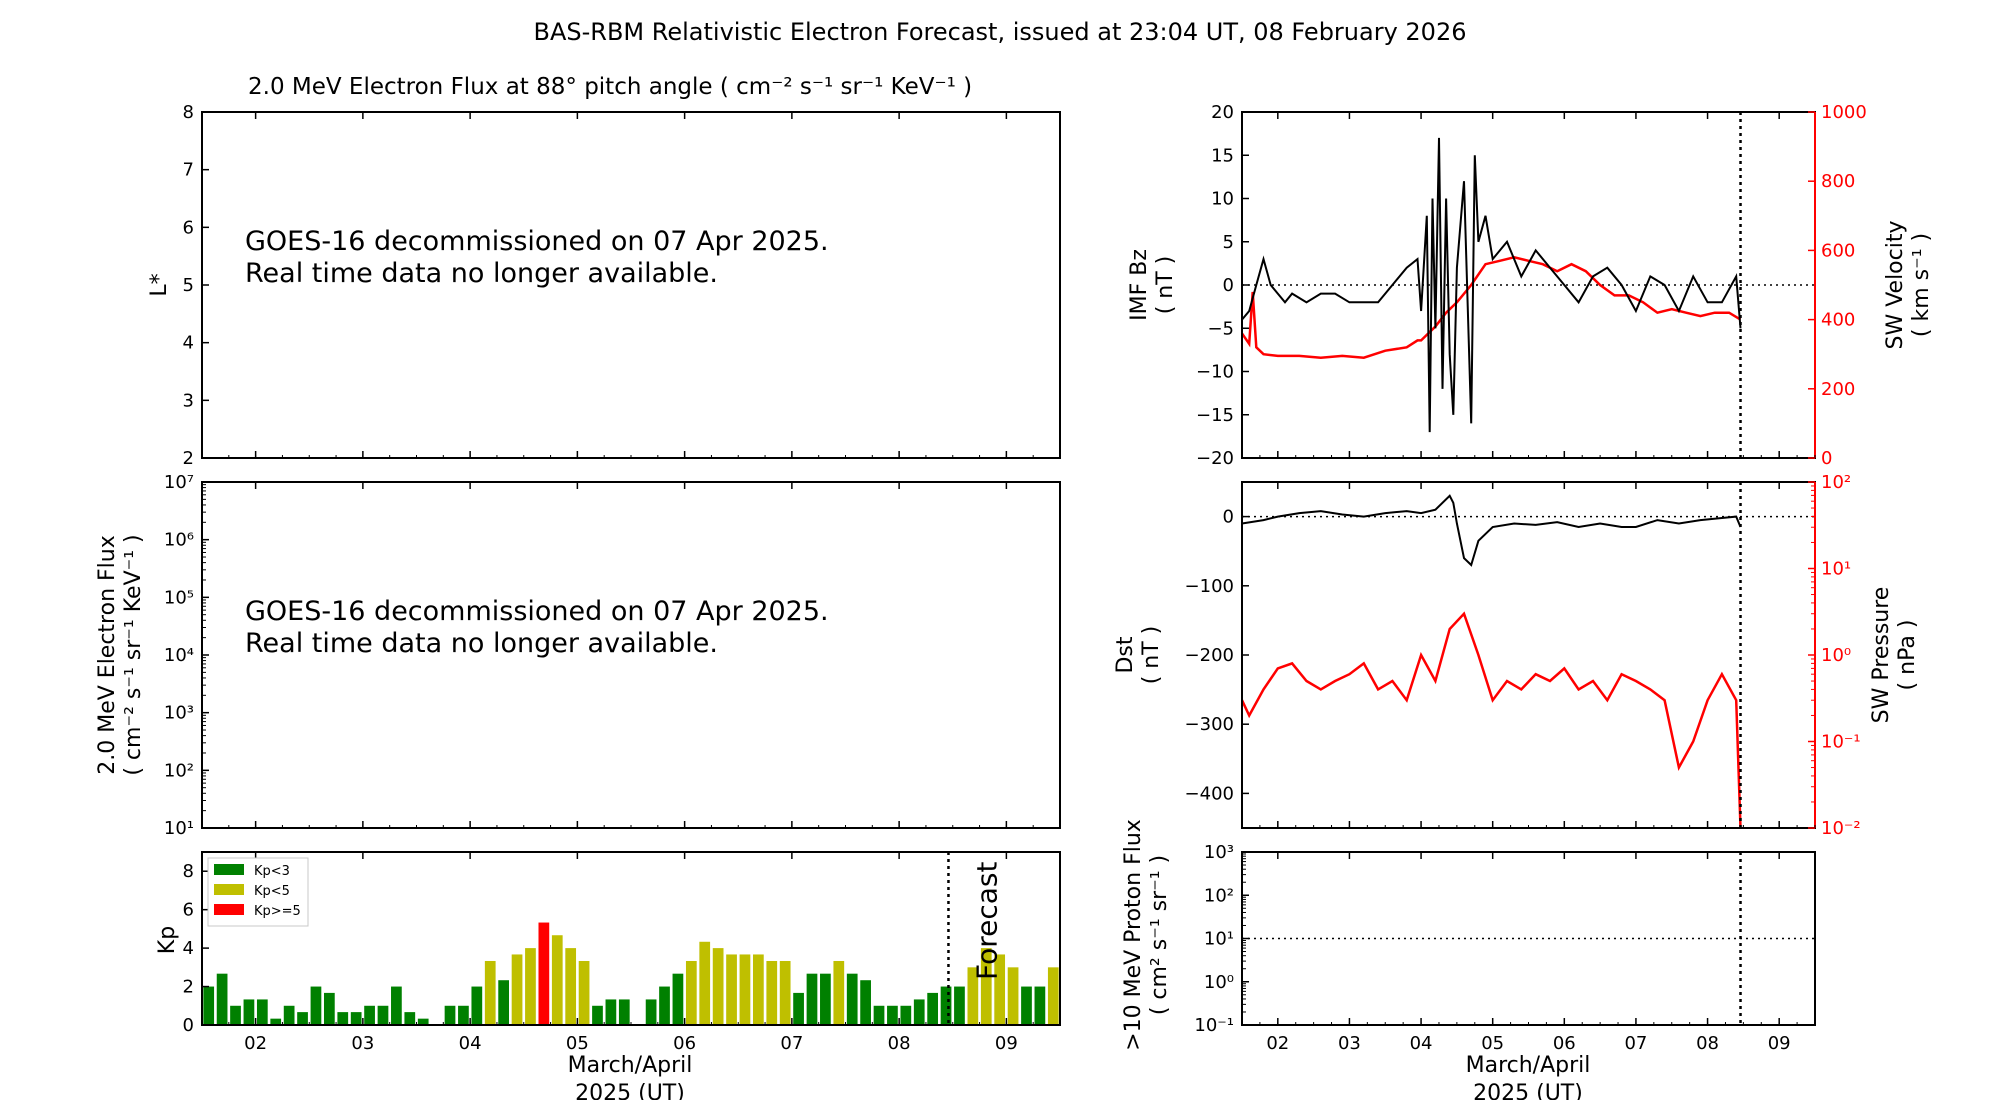 The image size is (2000, 1100). What do you see at coordinates (1219, 982) in the screenshot?
I see `y-tick-label: 10⁰` at bounding box center [1219, 982].